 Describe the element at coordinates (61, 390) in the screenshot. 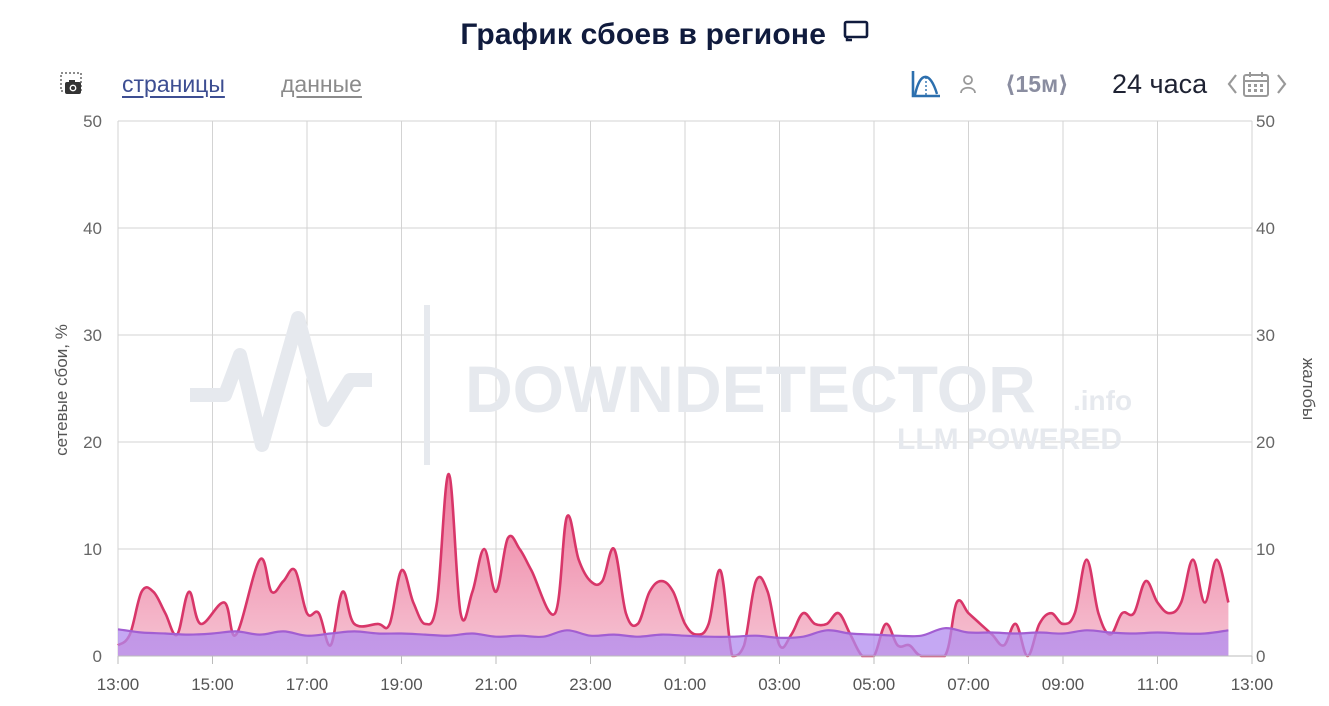

I see `y-axis-label-left: сетевые сбои, %` at that location.